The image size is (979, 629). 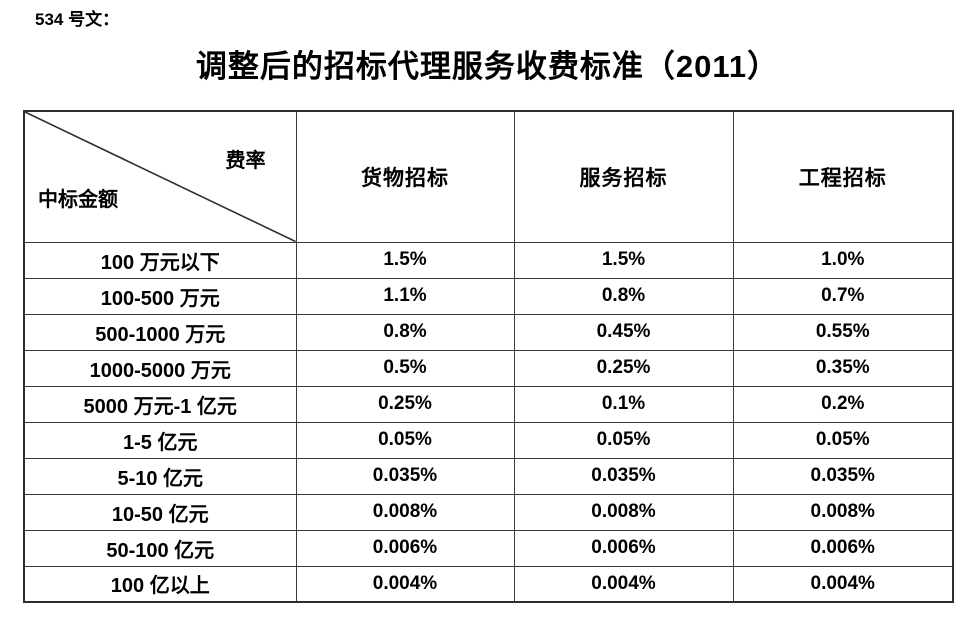 I want to click on amount-range-cell: 5000 万元-1 亿元, so click(x=160, y=404).